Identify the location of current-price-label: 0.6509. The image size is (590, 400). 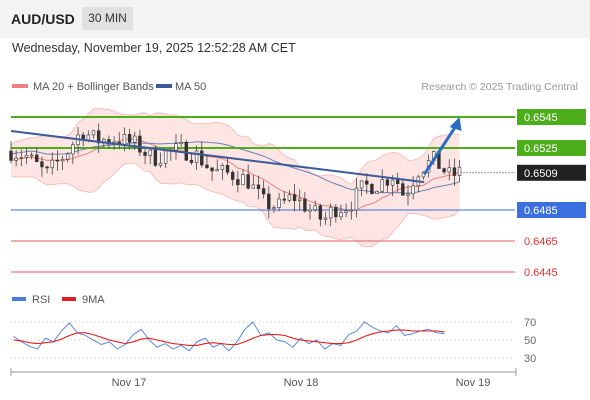
(541, 174).